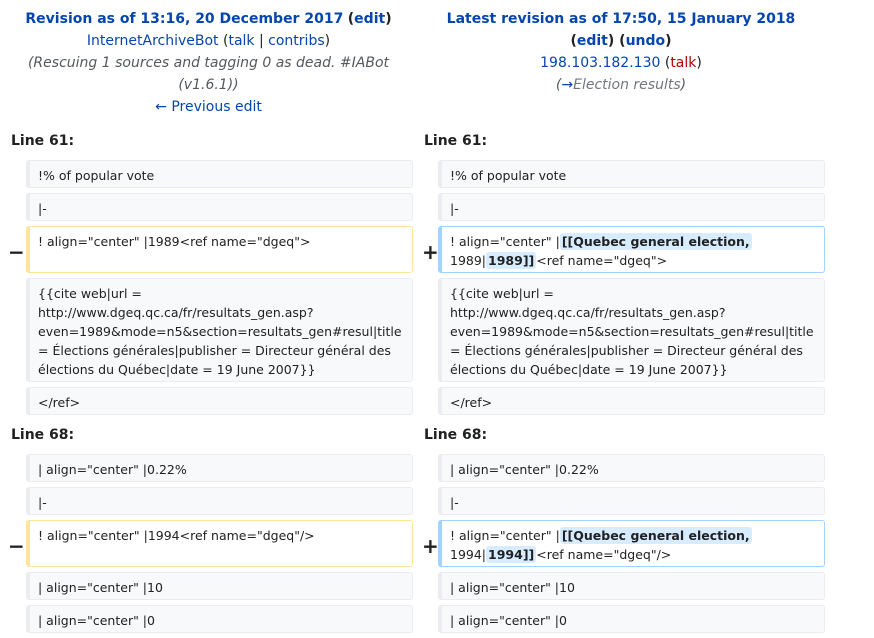 Image resolution: width=874 pixels, height=638 pixels. What do you see at coordinates (600, 63) in the screenshot?
I see `new-user-link: 198.103.182.130` at bounding box center [600, 63].